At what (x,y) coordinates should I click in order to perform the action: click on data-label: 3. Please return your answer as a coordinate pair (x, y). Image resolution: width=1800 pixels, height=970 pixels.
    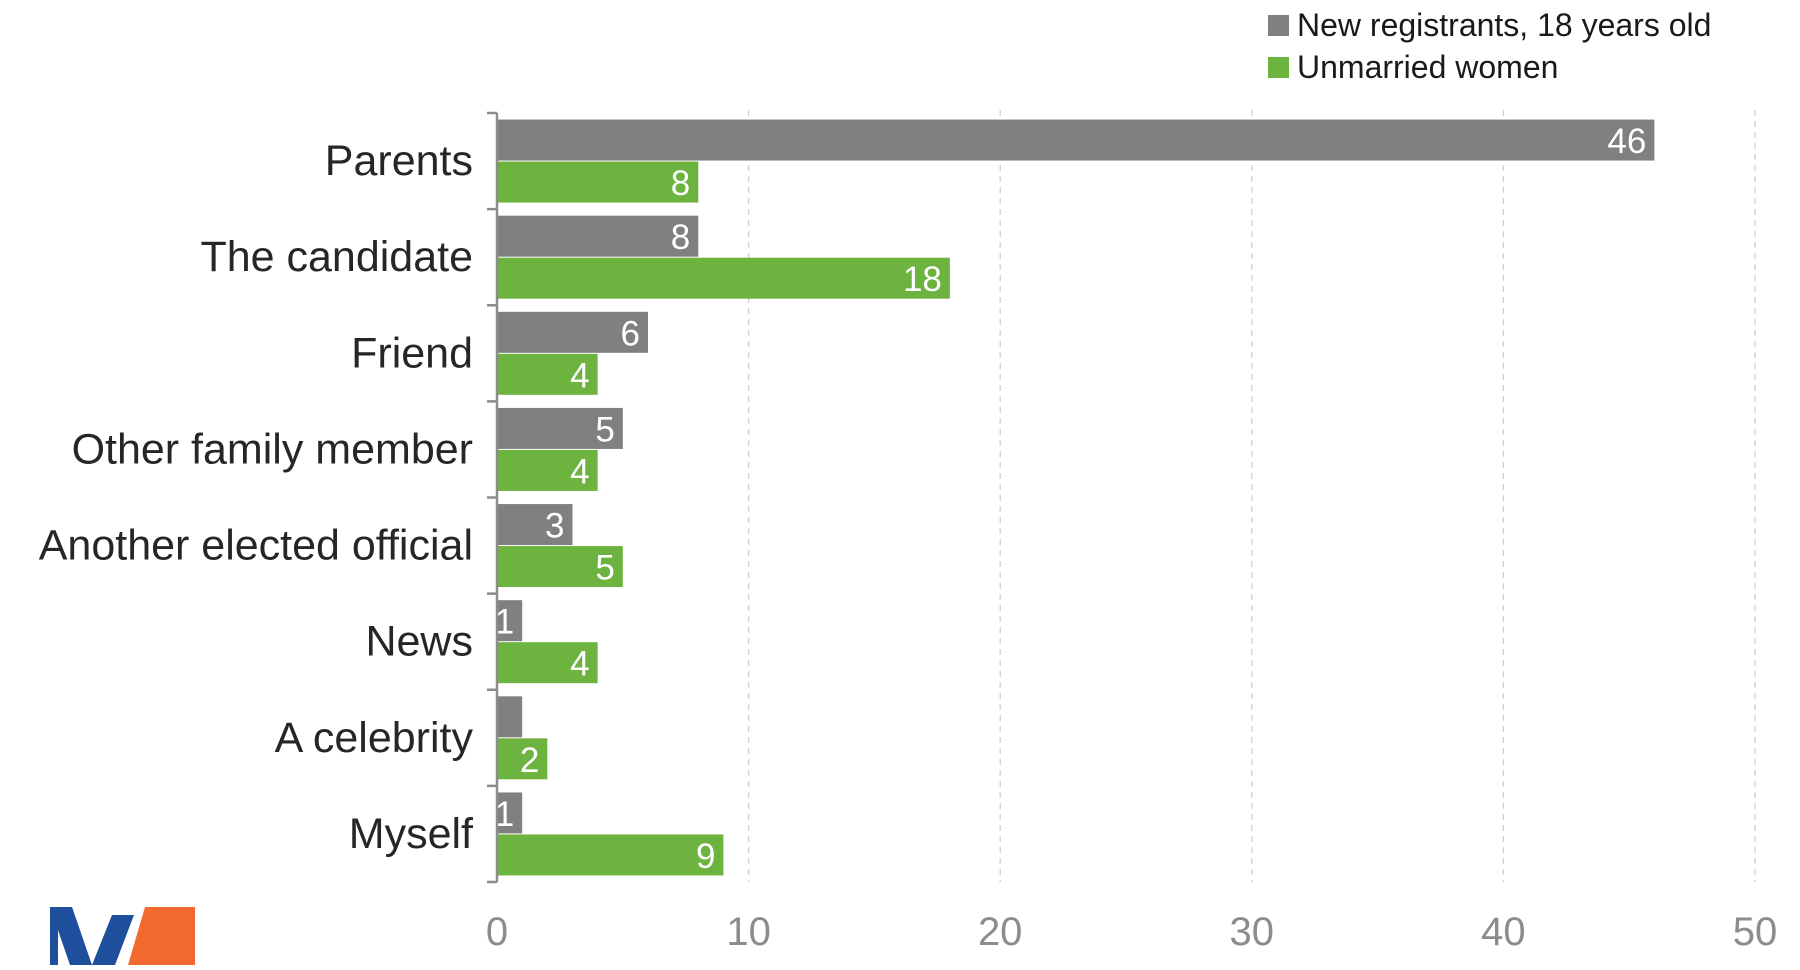
    Looking at the image, I should click on (554, 526).